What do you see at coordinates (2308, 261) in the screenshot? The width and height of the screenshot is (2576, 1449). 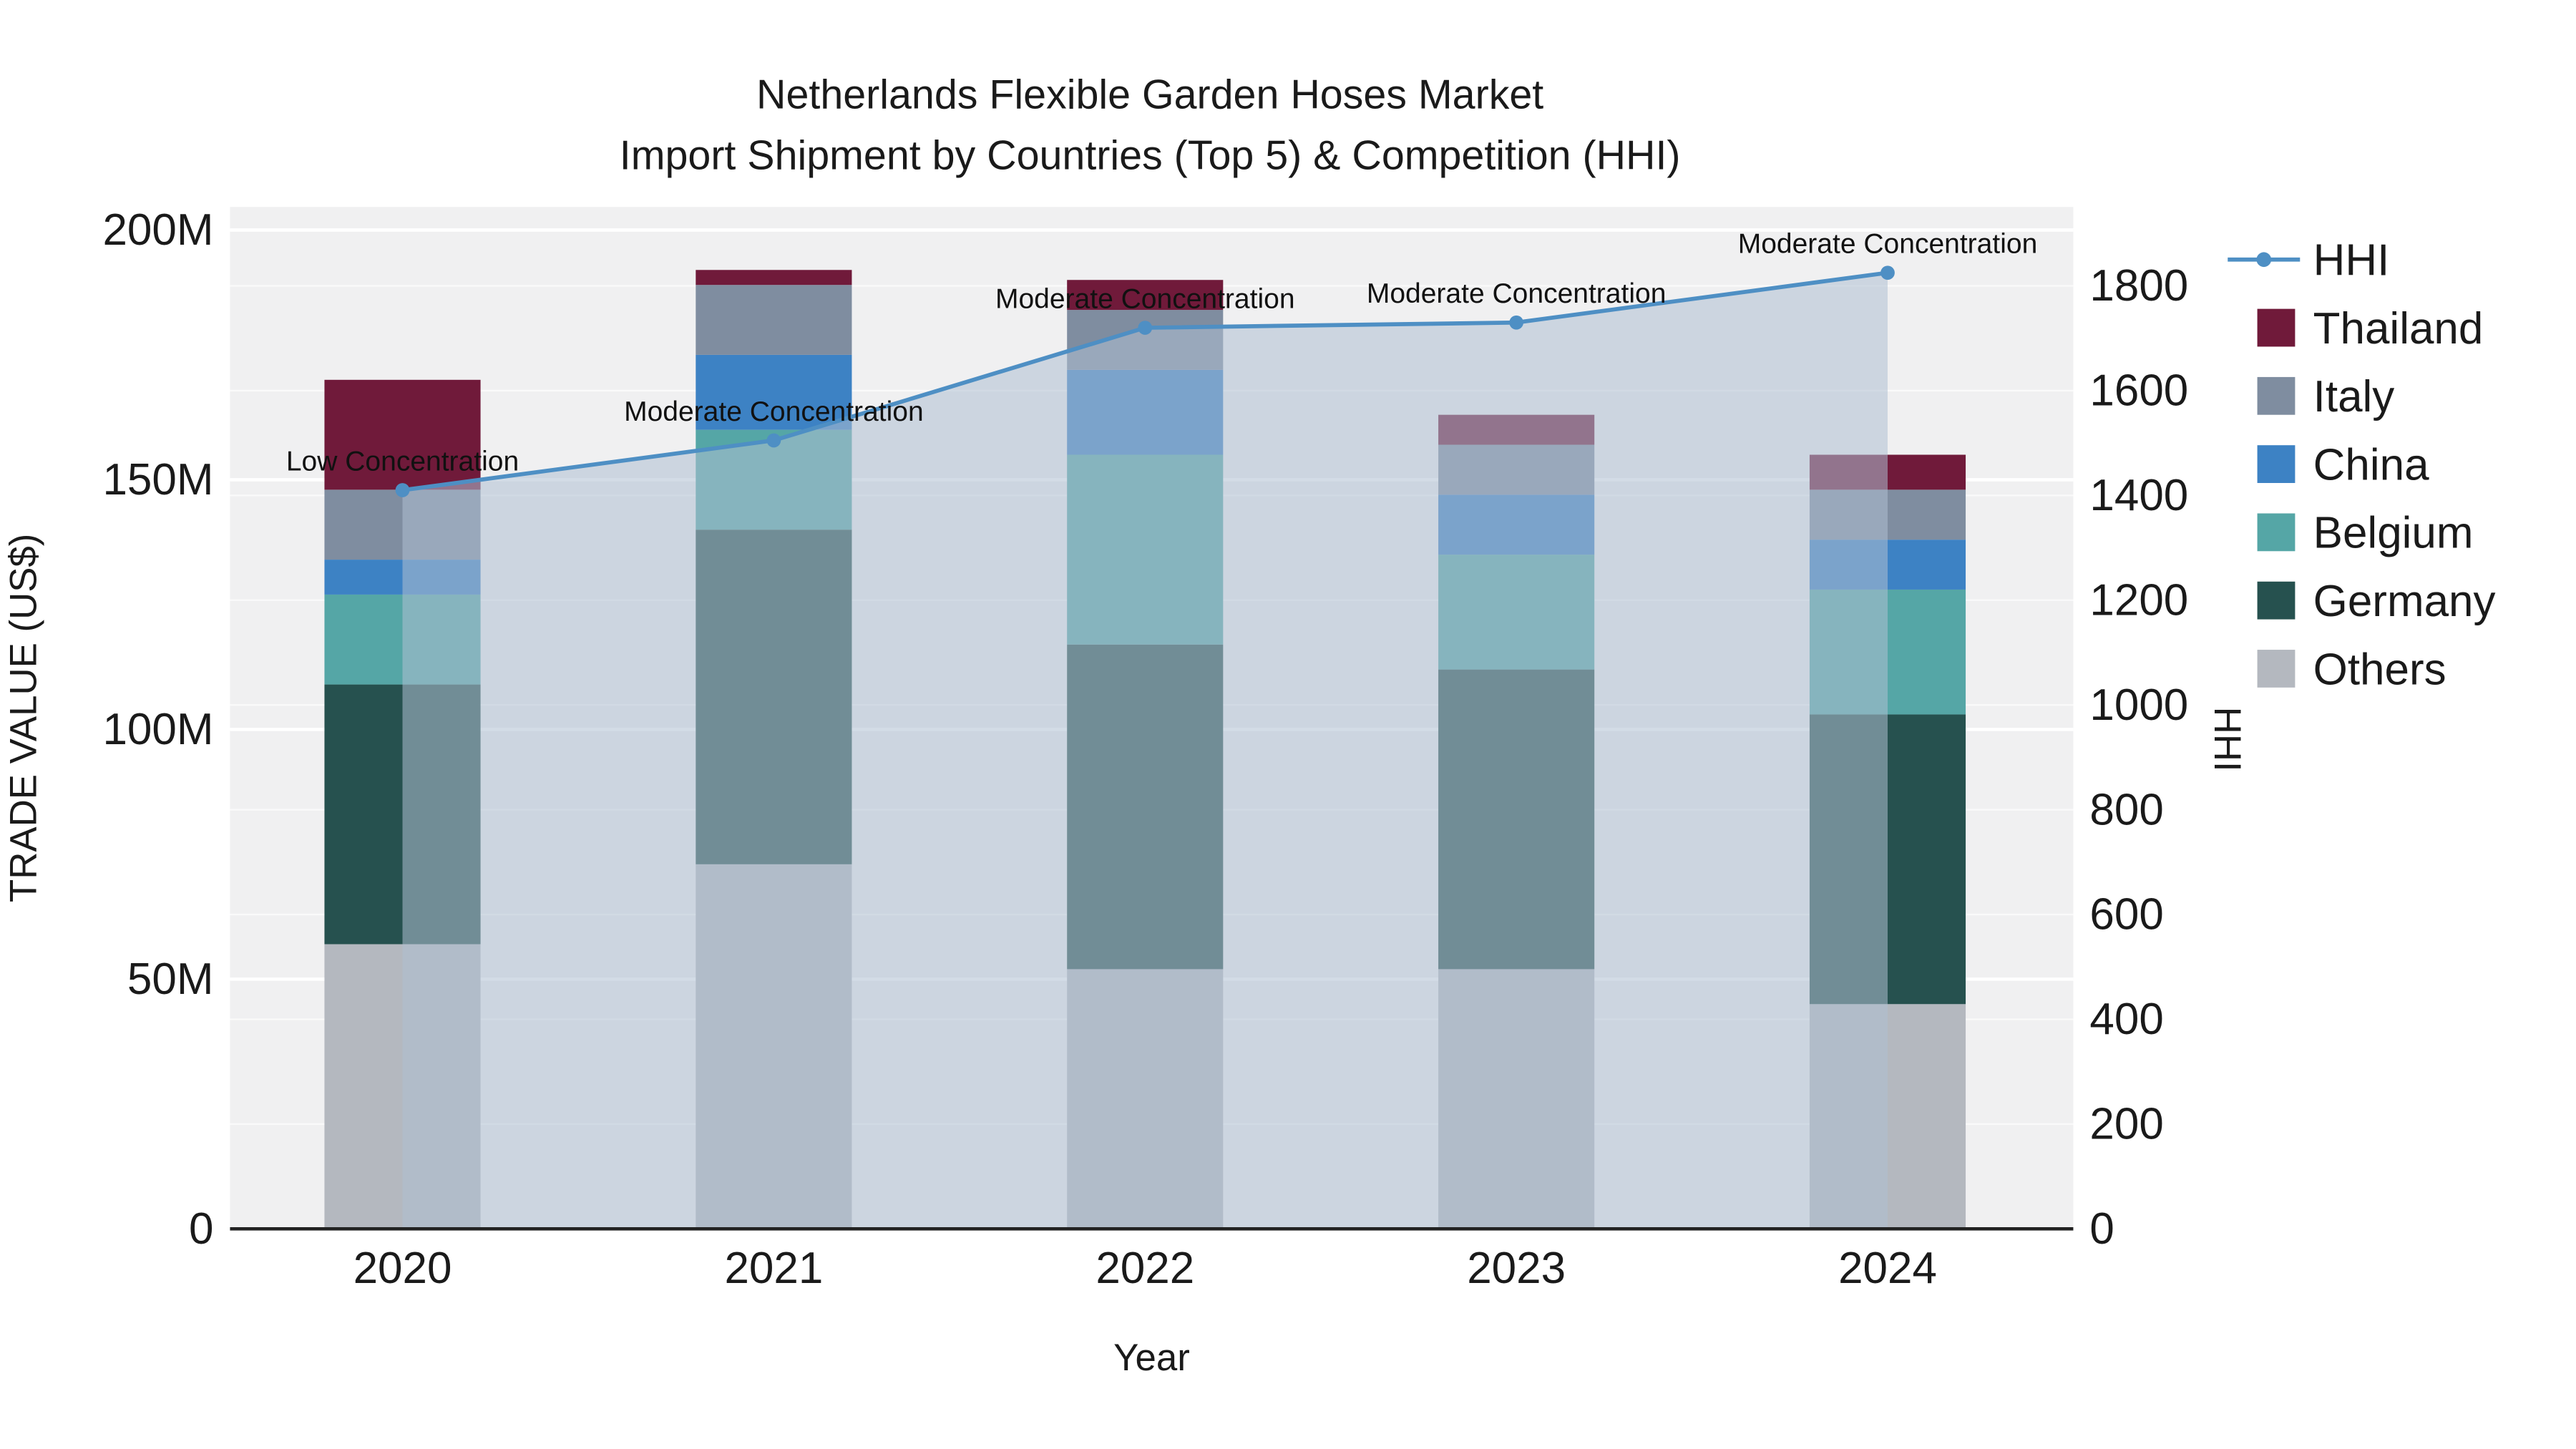 I see `legend-item-hhi: HHI` at bounding box center [2308, 261].